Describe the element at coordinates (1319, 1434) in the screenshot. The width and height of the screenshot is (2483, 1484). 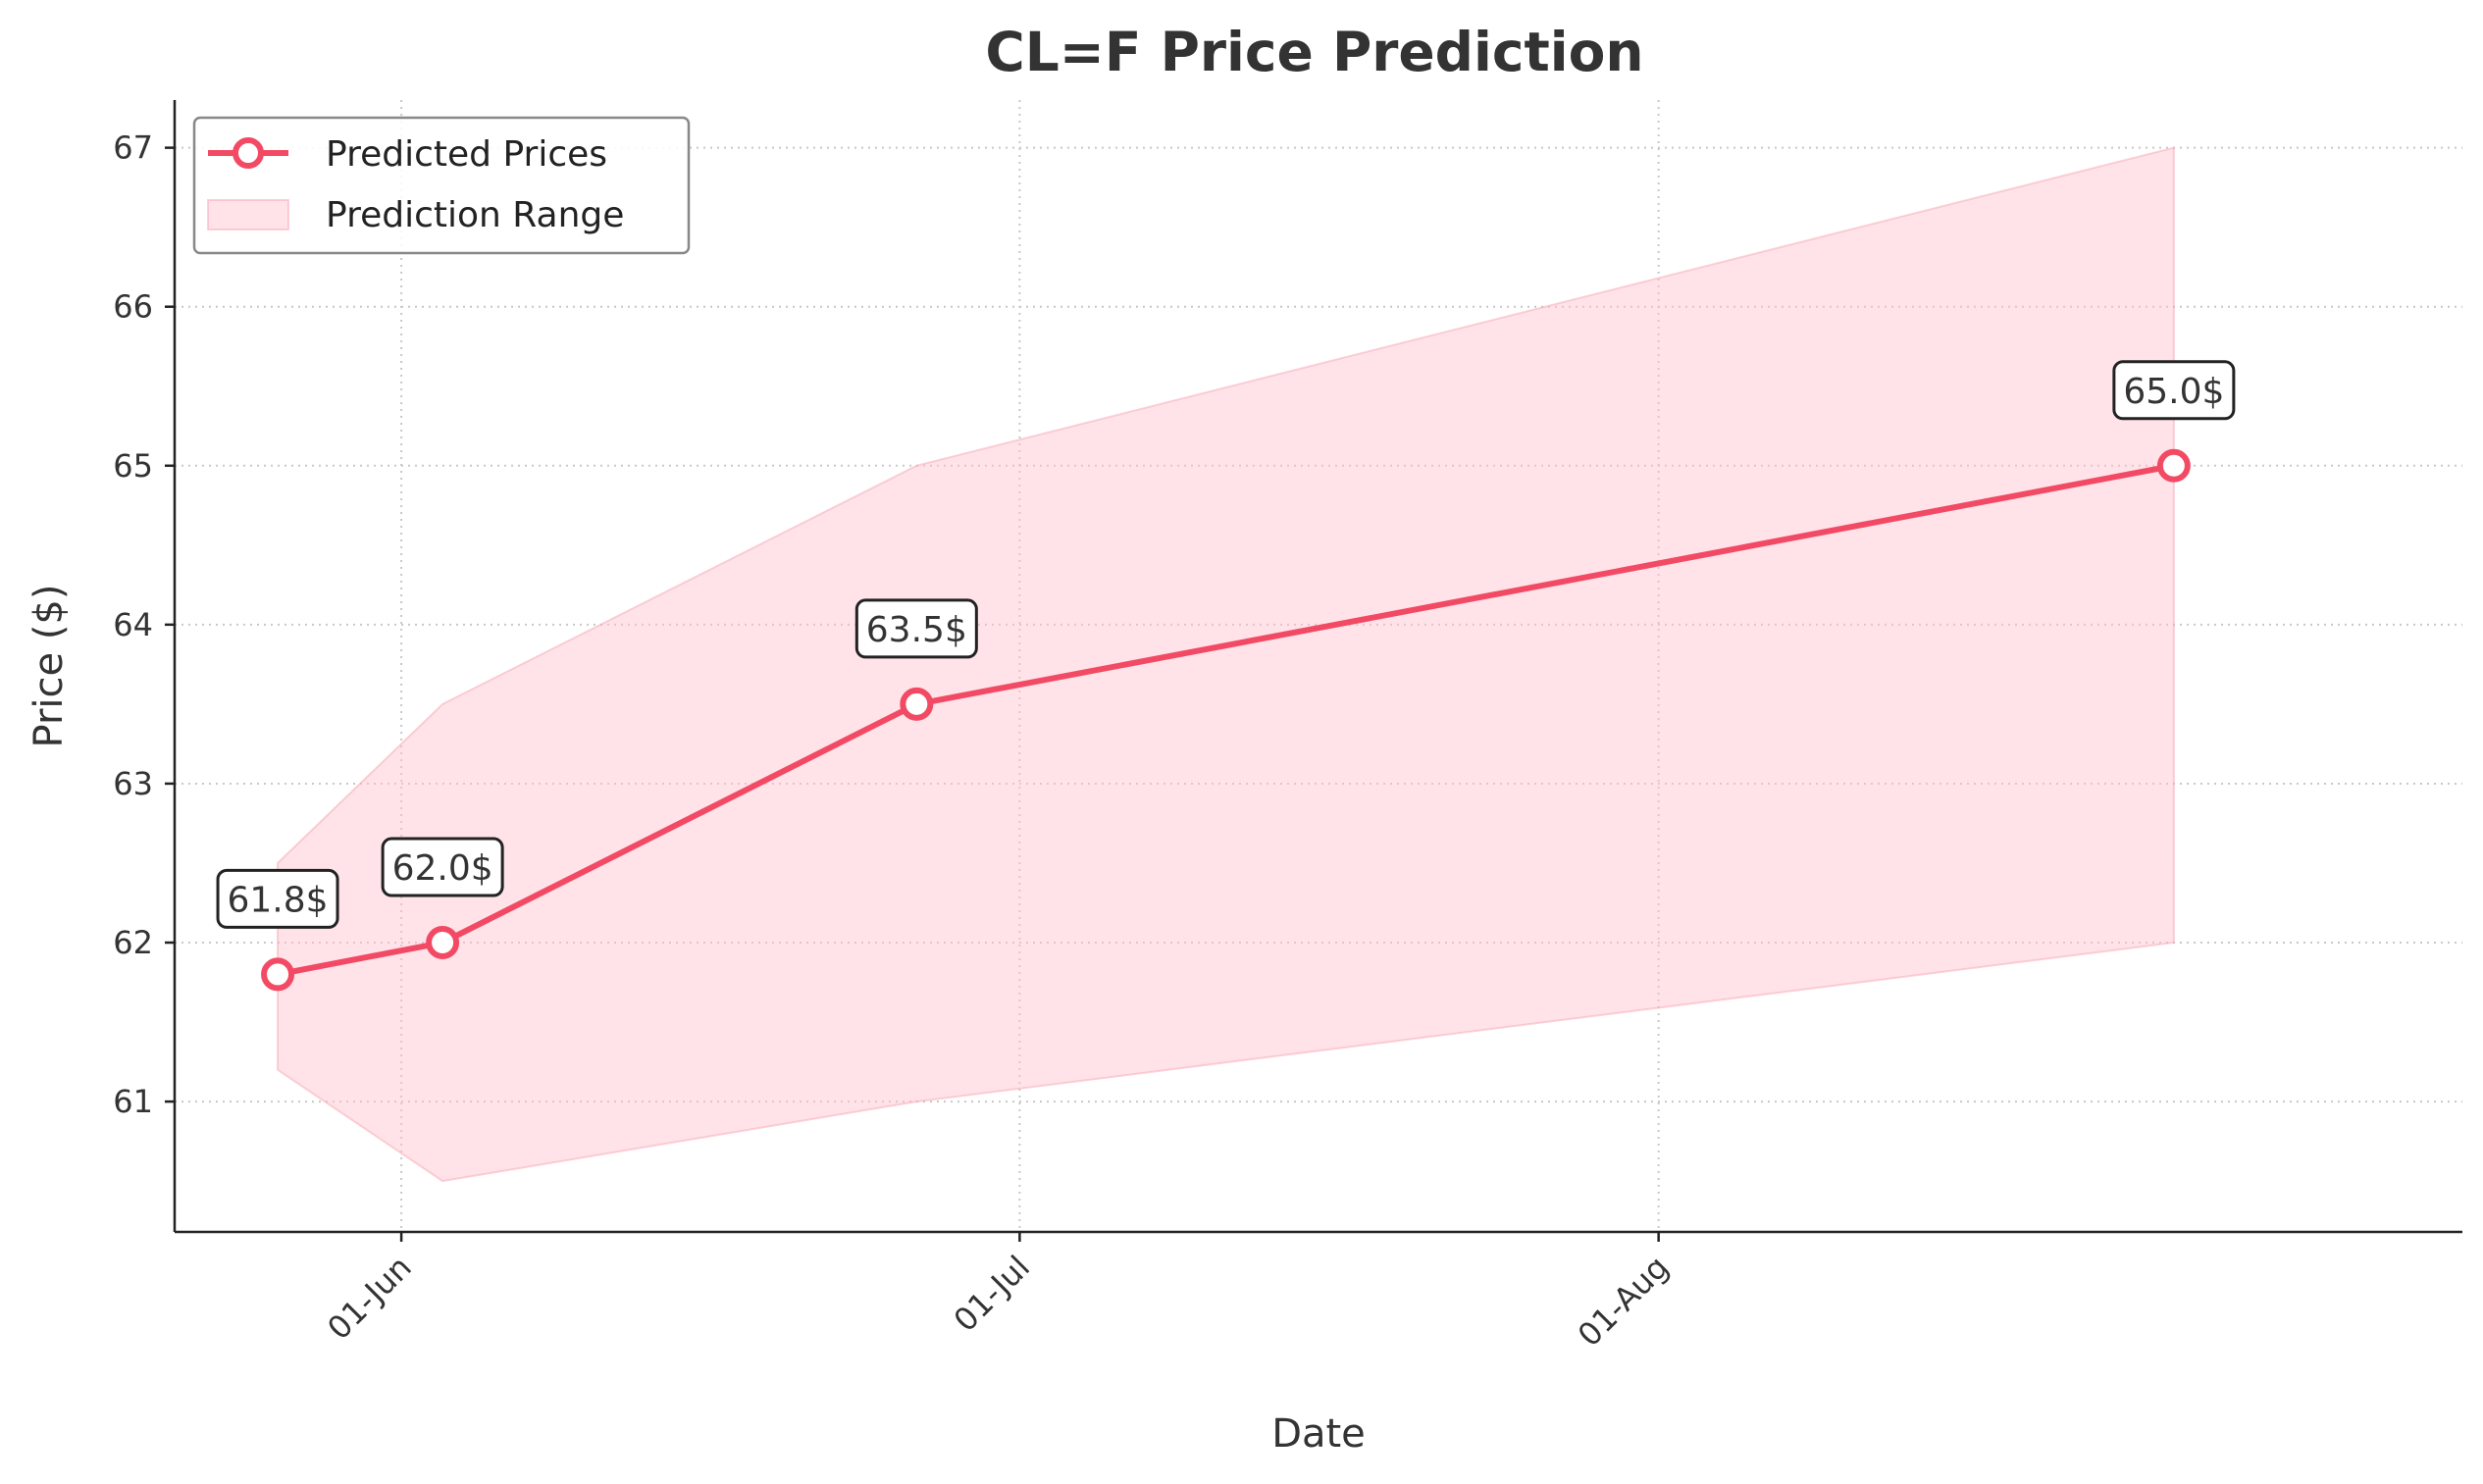
I see `x-axis-title: Date` at that location.